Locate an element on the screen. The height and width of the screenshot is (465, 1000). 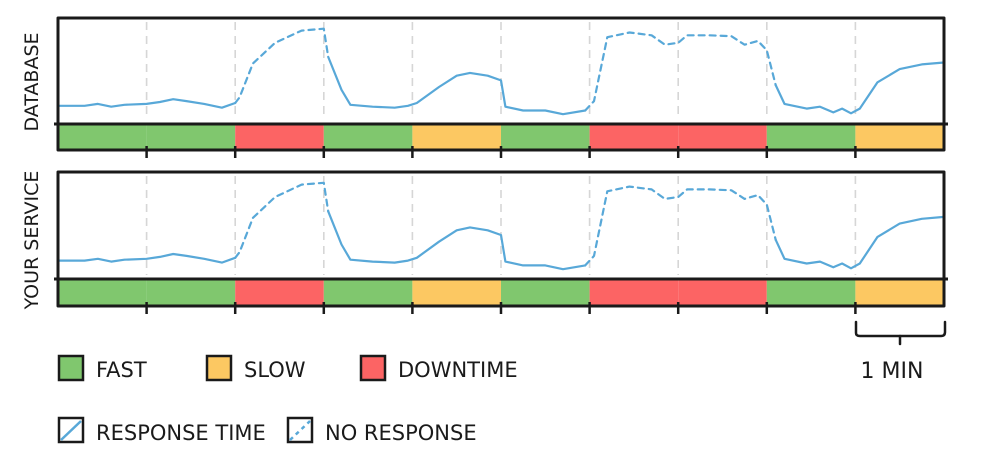
legend-response-time: RESPONSE TIME is located at coordinates (161, 430).